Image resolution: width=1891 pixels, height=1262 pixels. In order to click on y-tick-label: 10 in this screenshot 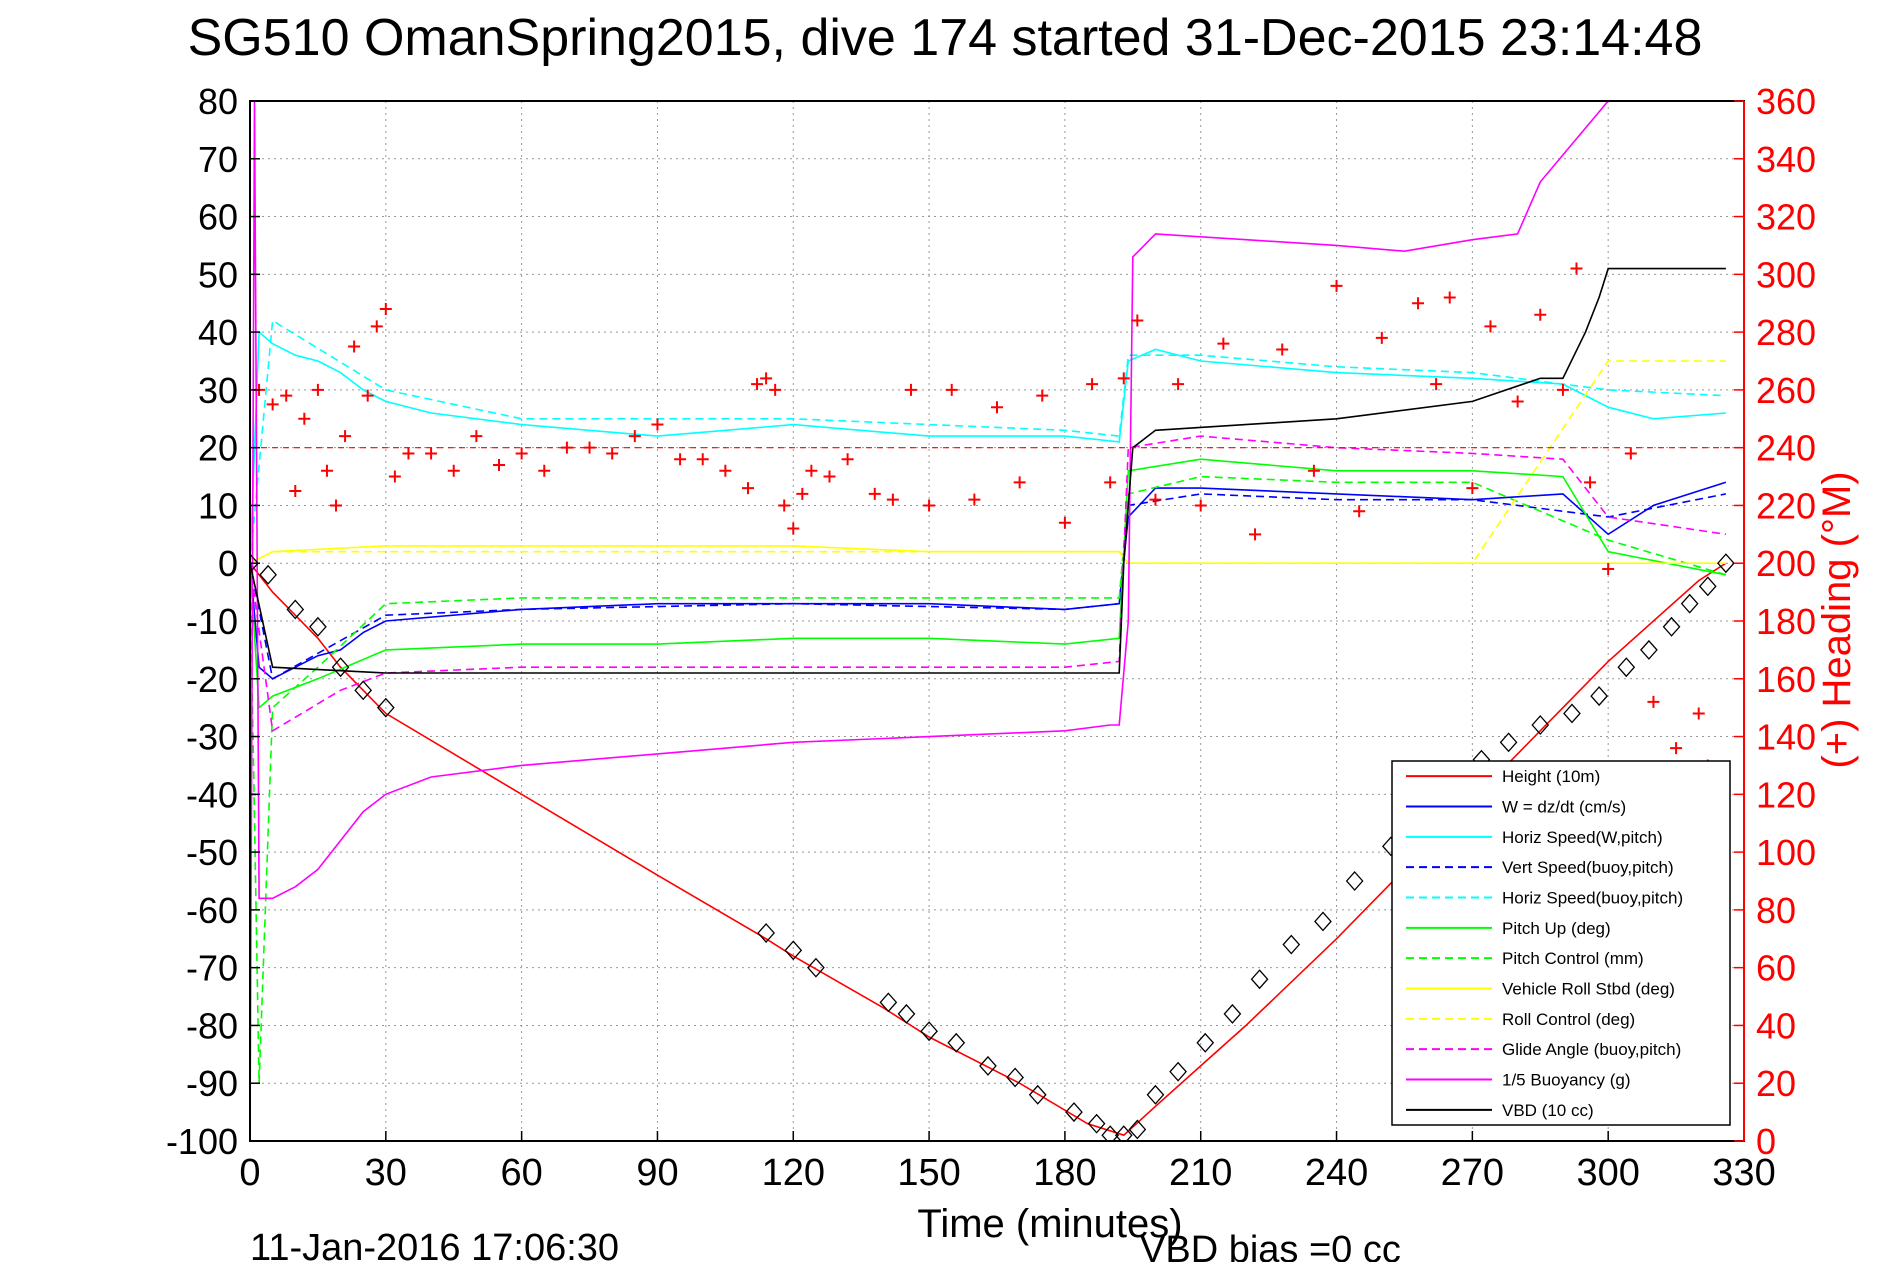, I will do `click(218, 505)`.